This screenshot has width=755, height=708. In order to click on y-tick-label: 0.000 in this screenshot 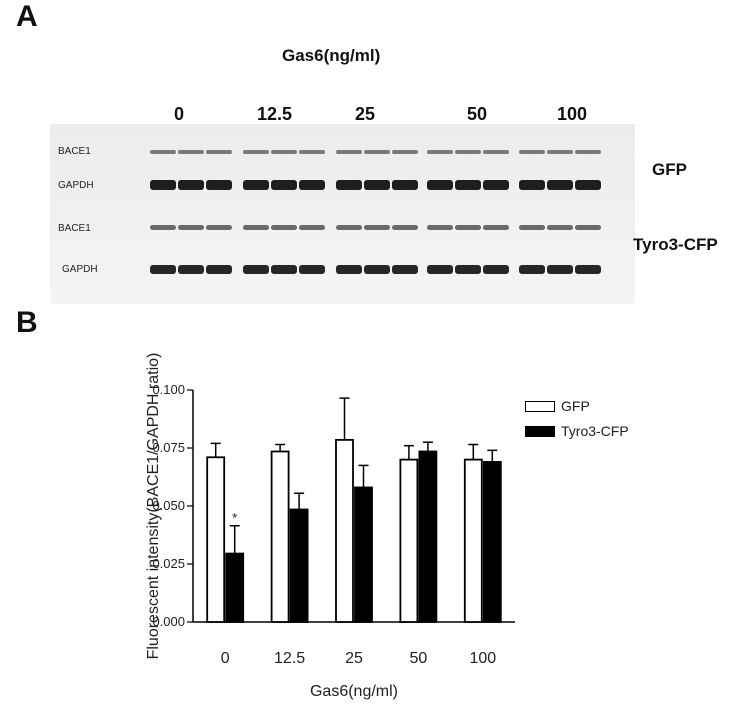, I will do `click(168, 621)`.